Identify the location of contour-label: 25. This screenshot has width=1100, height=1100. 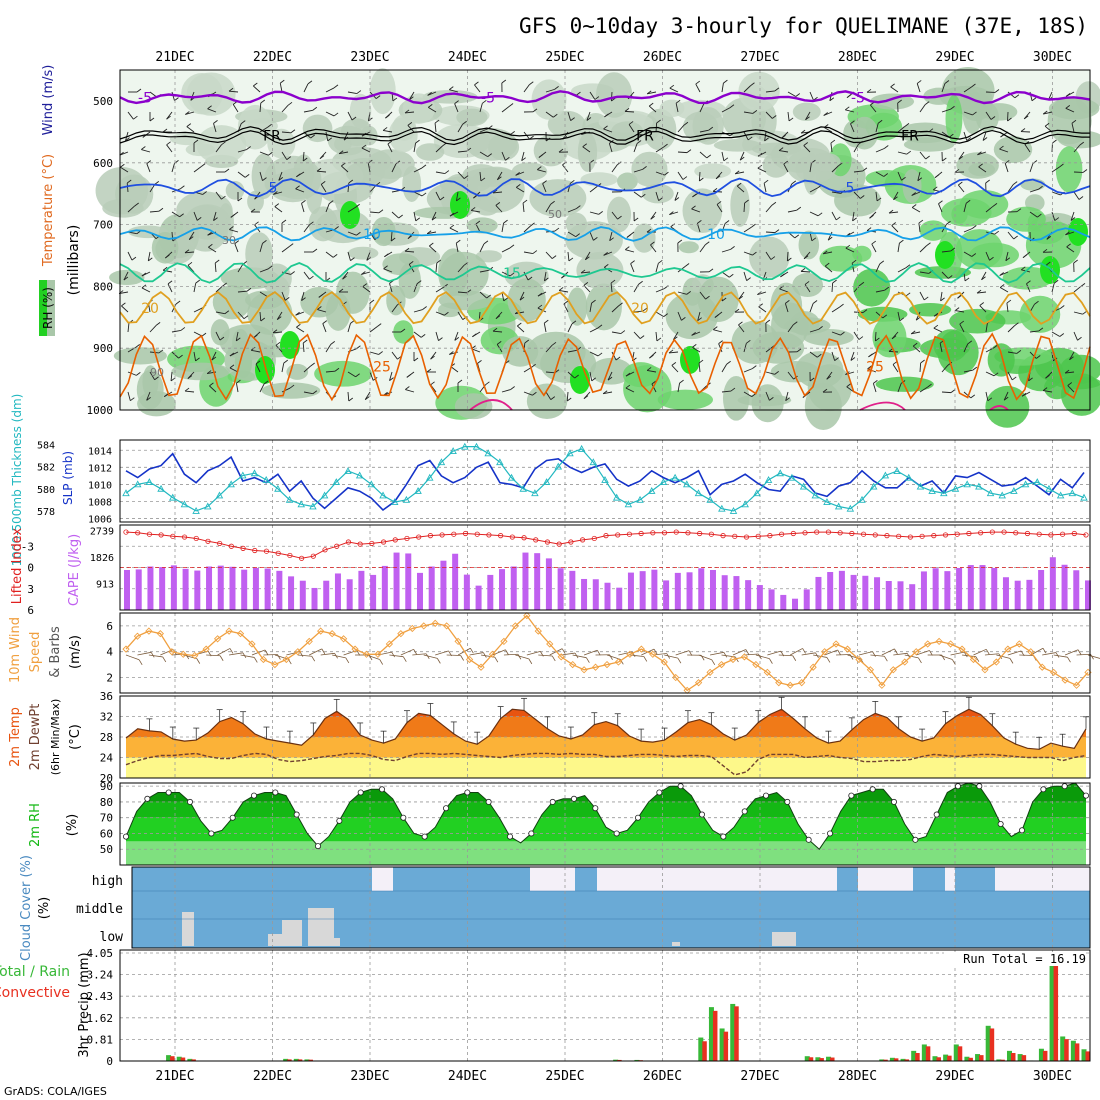
(382, 368).